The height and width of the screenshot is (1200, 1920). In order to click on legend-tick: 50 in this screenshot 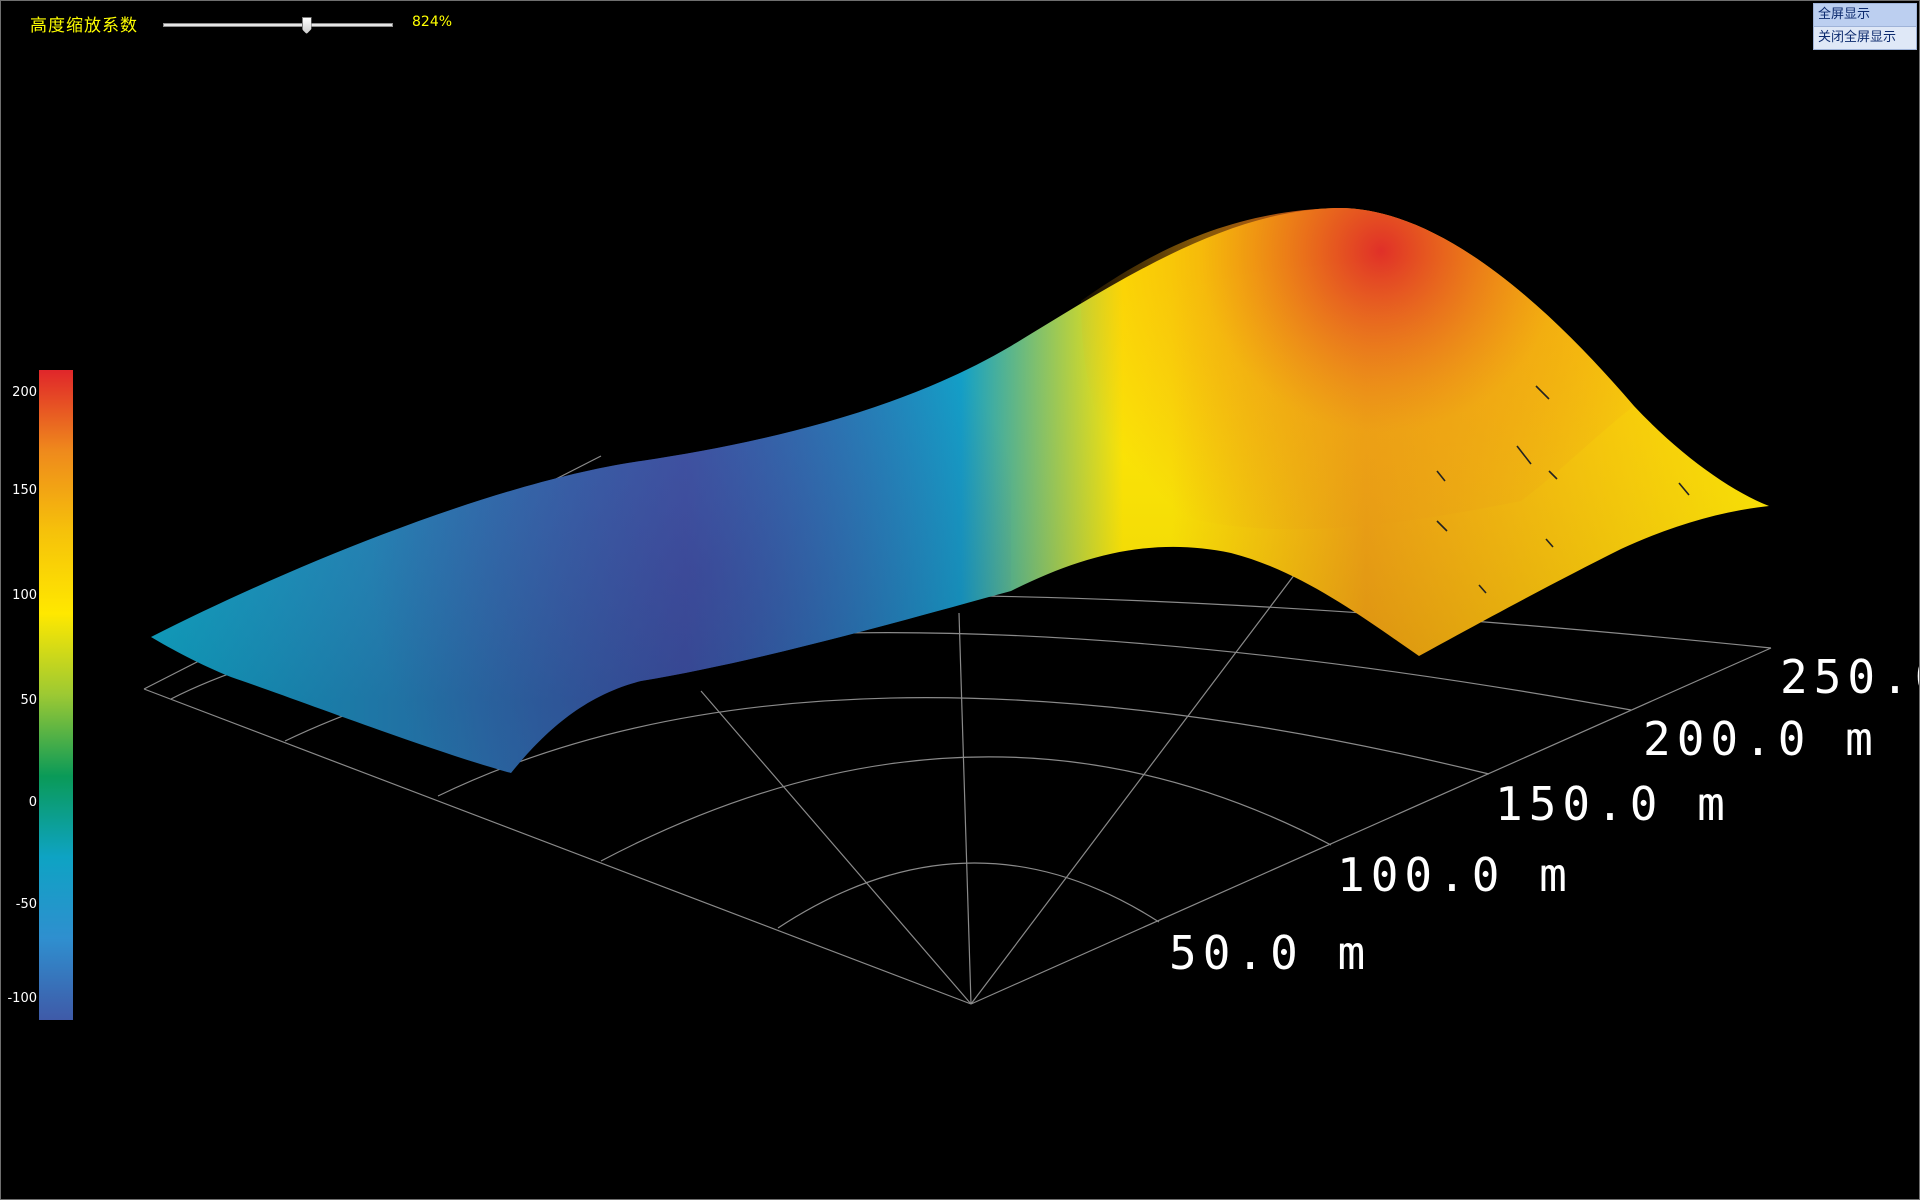, I will do `click(28, 700)`.